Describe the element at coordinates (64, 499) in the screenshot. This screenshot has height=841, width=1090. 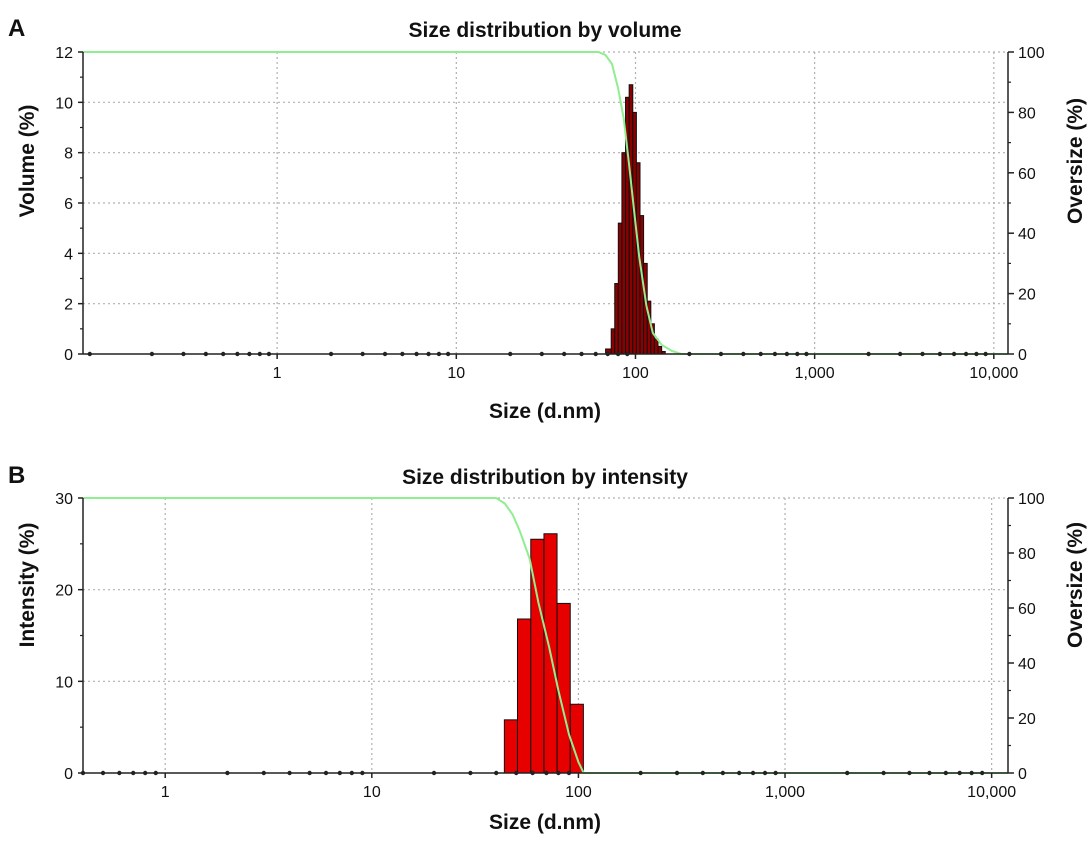
I see `panel-b-y-tick-label: 30` at that location.